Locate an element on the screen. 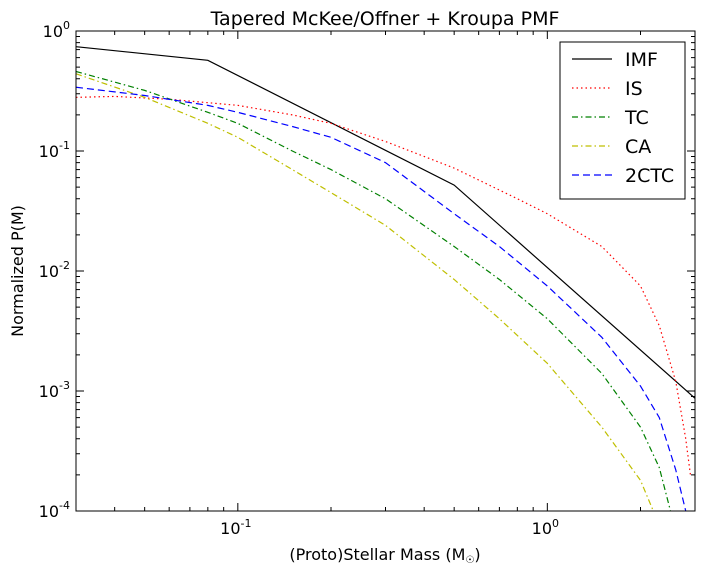  y-tick-exponent: -2 is located at coordinates (64, 265).